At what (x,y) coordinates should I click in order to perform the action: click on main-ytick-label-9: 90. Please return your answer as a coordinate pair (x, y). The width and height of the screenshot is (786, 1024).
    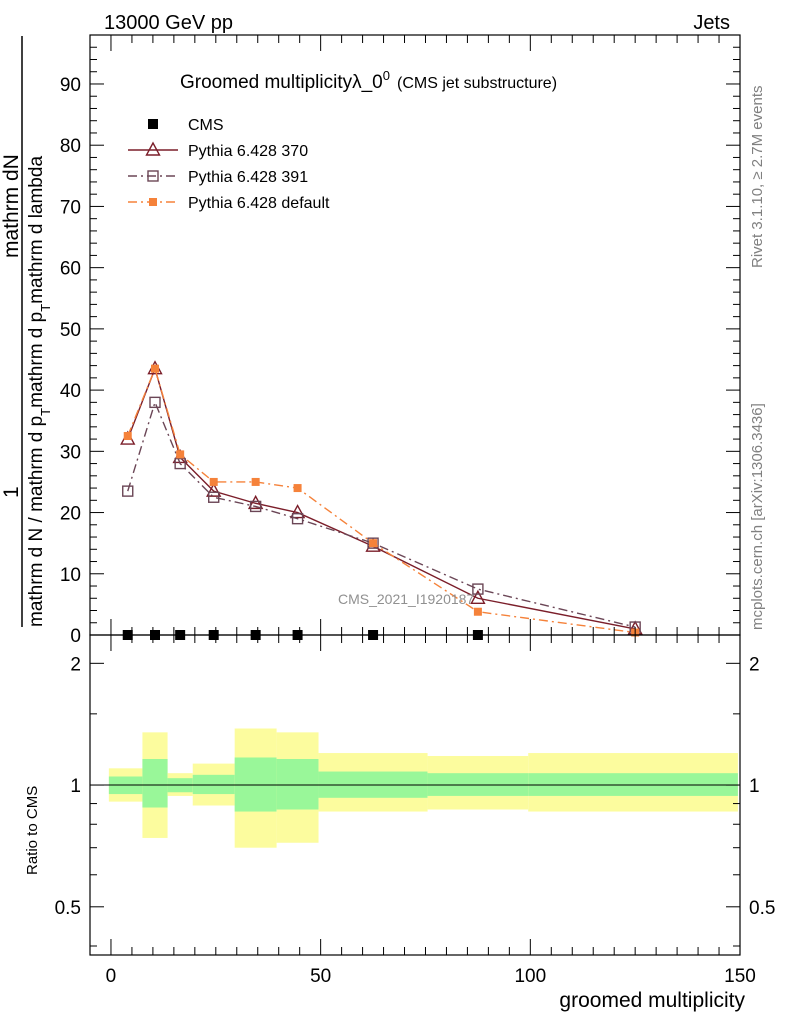
    Looking at the image, I should click on (70, 85).